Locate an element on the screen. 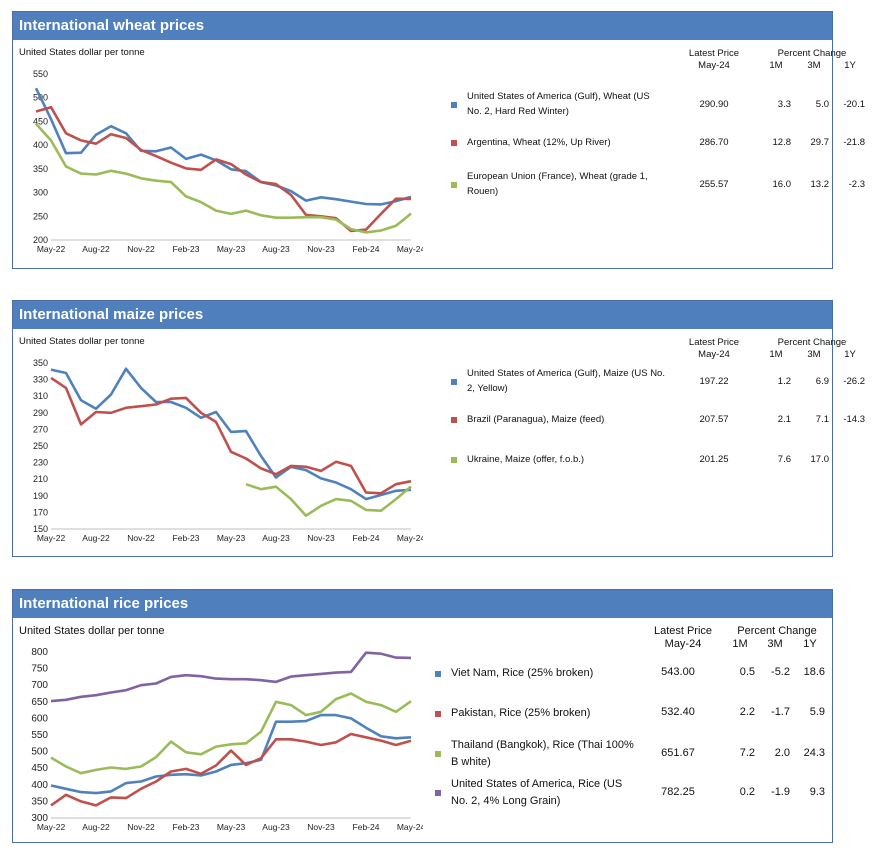  maize-unit-label: United States dollar per tonne is located at coordinates (82, 341).